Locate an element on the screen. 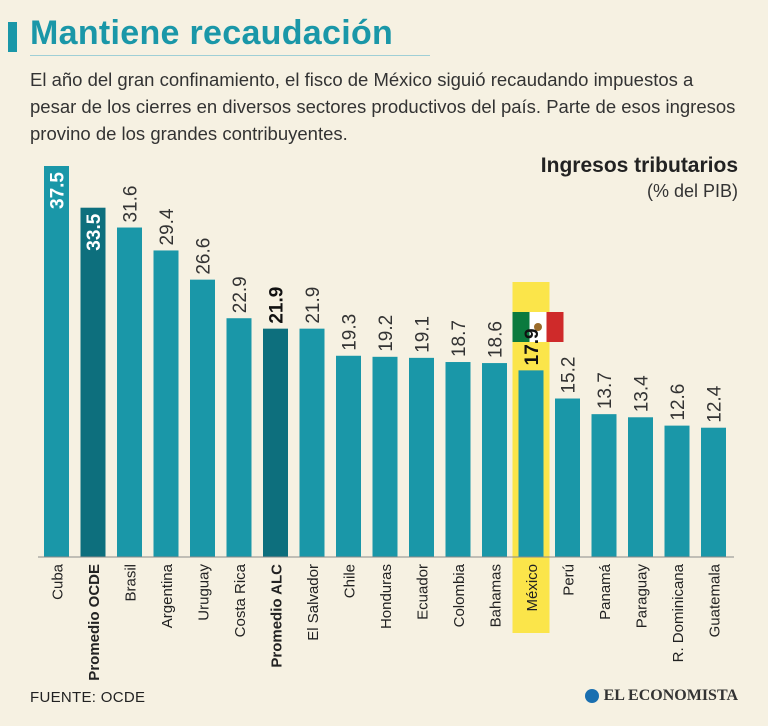  category-label-panama: Panamá is located at coordinates (605, 591).